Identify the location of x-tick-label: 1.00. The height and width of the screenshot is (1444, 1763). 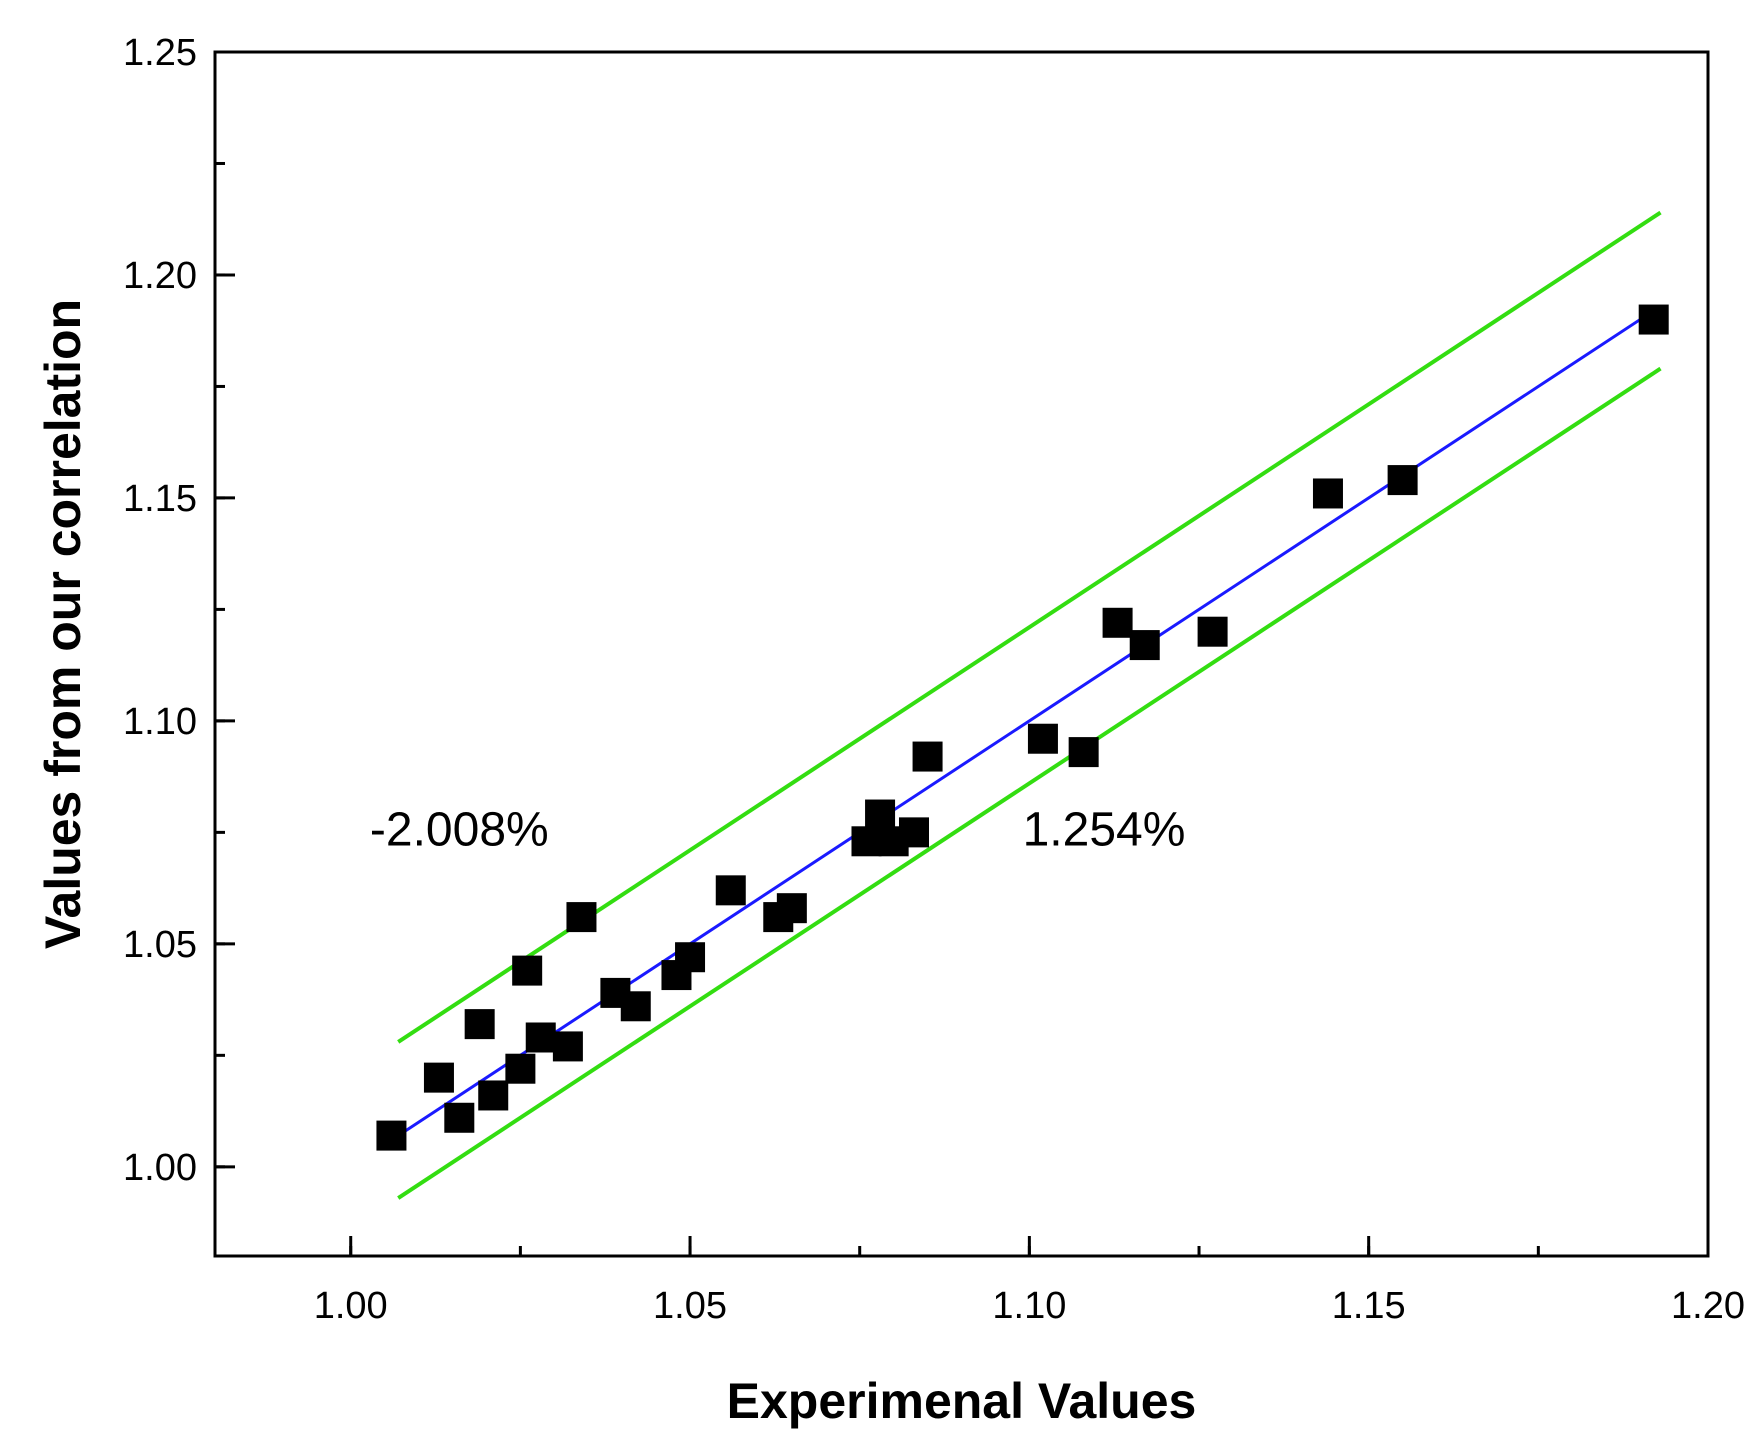
(351, 1306).